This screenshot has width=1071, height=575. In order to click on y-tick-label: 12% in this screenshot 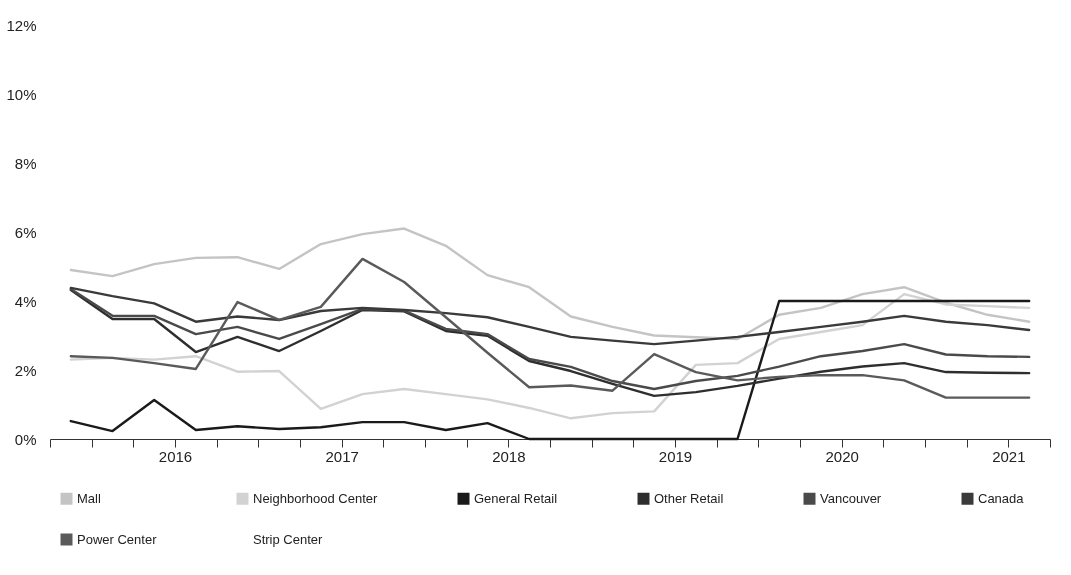, I will do `click(21, 25)`.